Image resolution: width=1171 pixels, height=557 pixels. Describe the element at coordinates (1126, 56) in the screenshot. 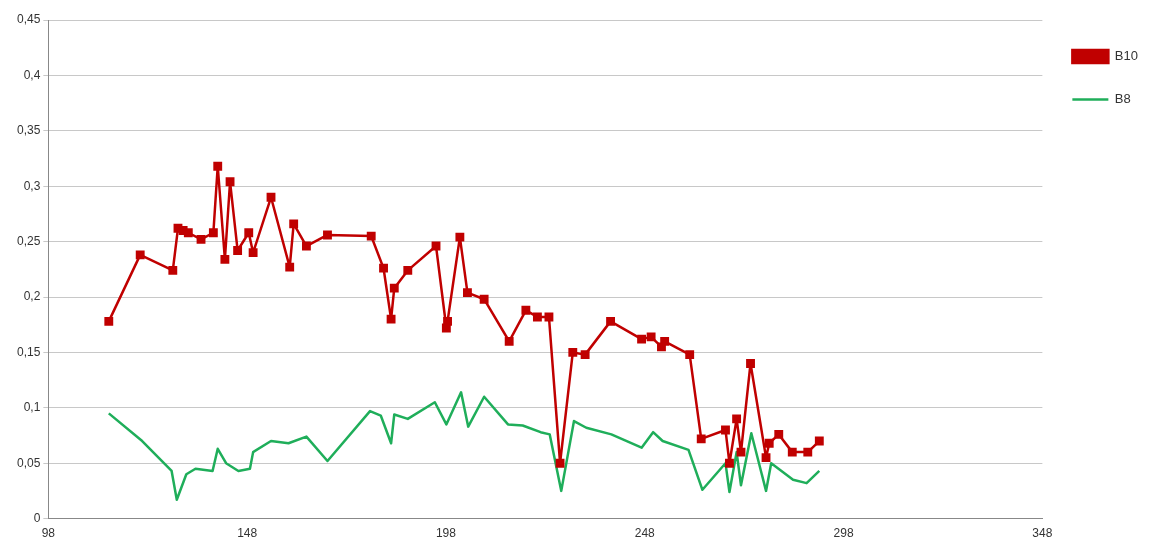

I see `legend-label: B10` at that location.